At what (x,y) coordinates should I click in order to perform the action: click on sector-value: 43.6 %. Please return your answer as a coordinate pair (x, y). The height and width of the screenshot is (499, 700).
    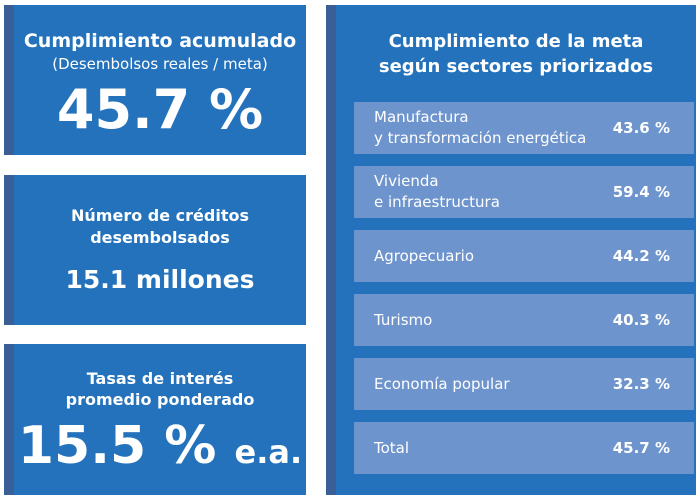
    Looking at the image, I should click on (641, 127).